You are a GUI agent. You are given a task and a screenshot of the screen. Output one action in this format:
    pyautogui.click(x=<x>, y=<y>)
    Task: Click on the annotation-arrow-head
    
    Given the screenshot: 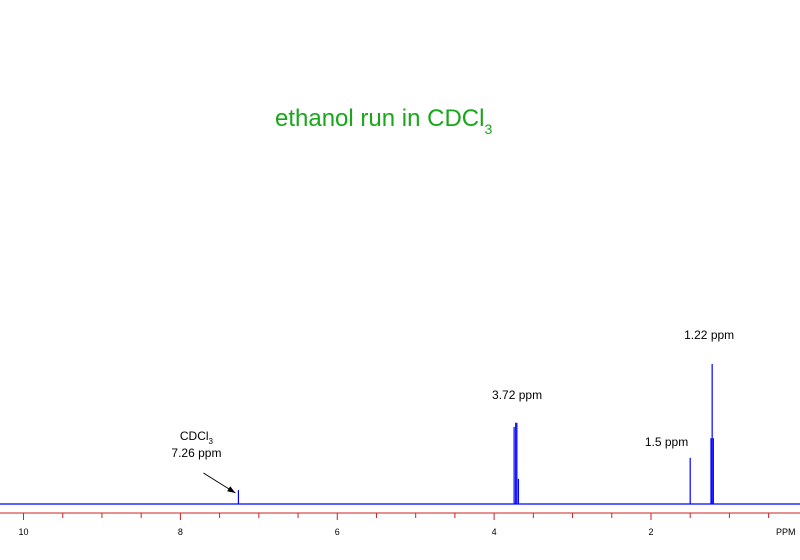 What is the action you would take?
    pyautogui.click(x=231, y=489)
    